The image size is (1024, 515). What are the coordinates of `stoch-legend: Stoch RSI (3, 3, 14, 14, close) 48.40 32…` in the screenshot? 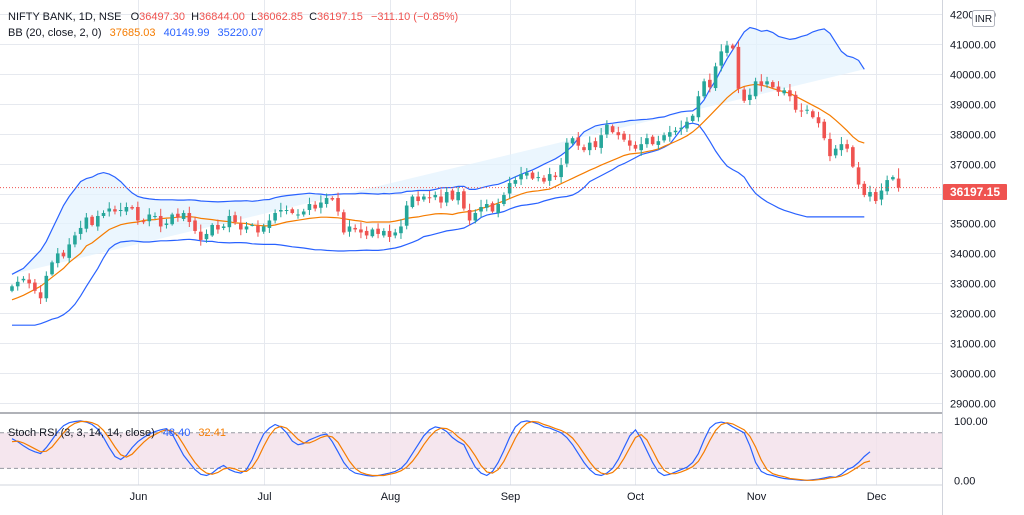 It's located at (117, 433).